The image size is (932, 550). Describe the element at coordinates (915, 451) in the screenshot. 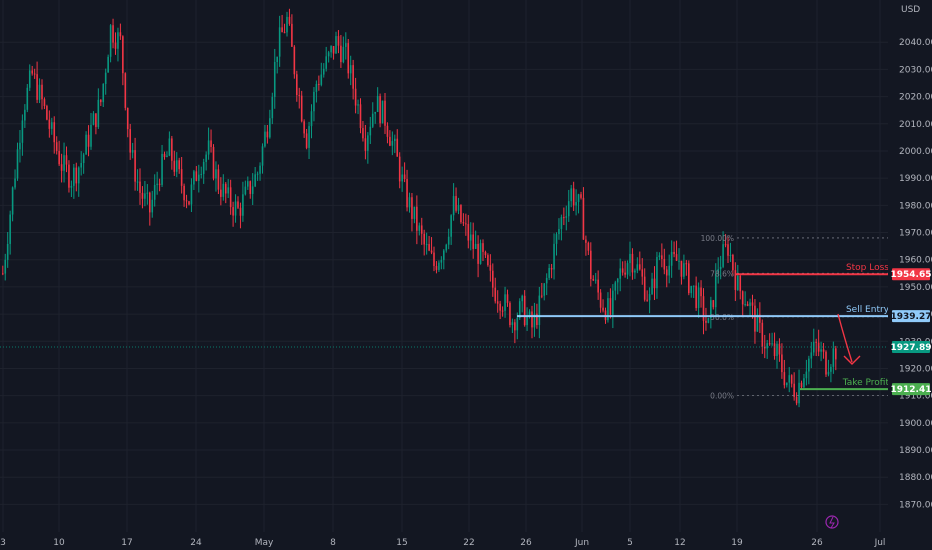

I see `y-tick-label: 1890.00` at that location.